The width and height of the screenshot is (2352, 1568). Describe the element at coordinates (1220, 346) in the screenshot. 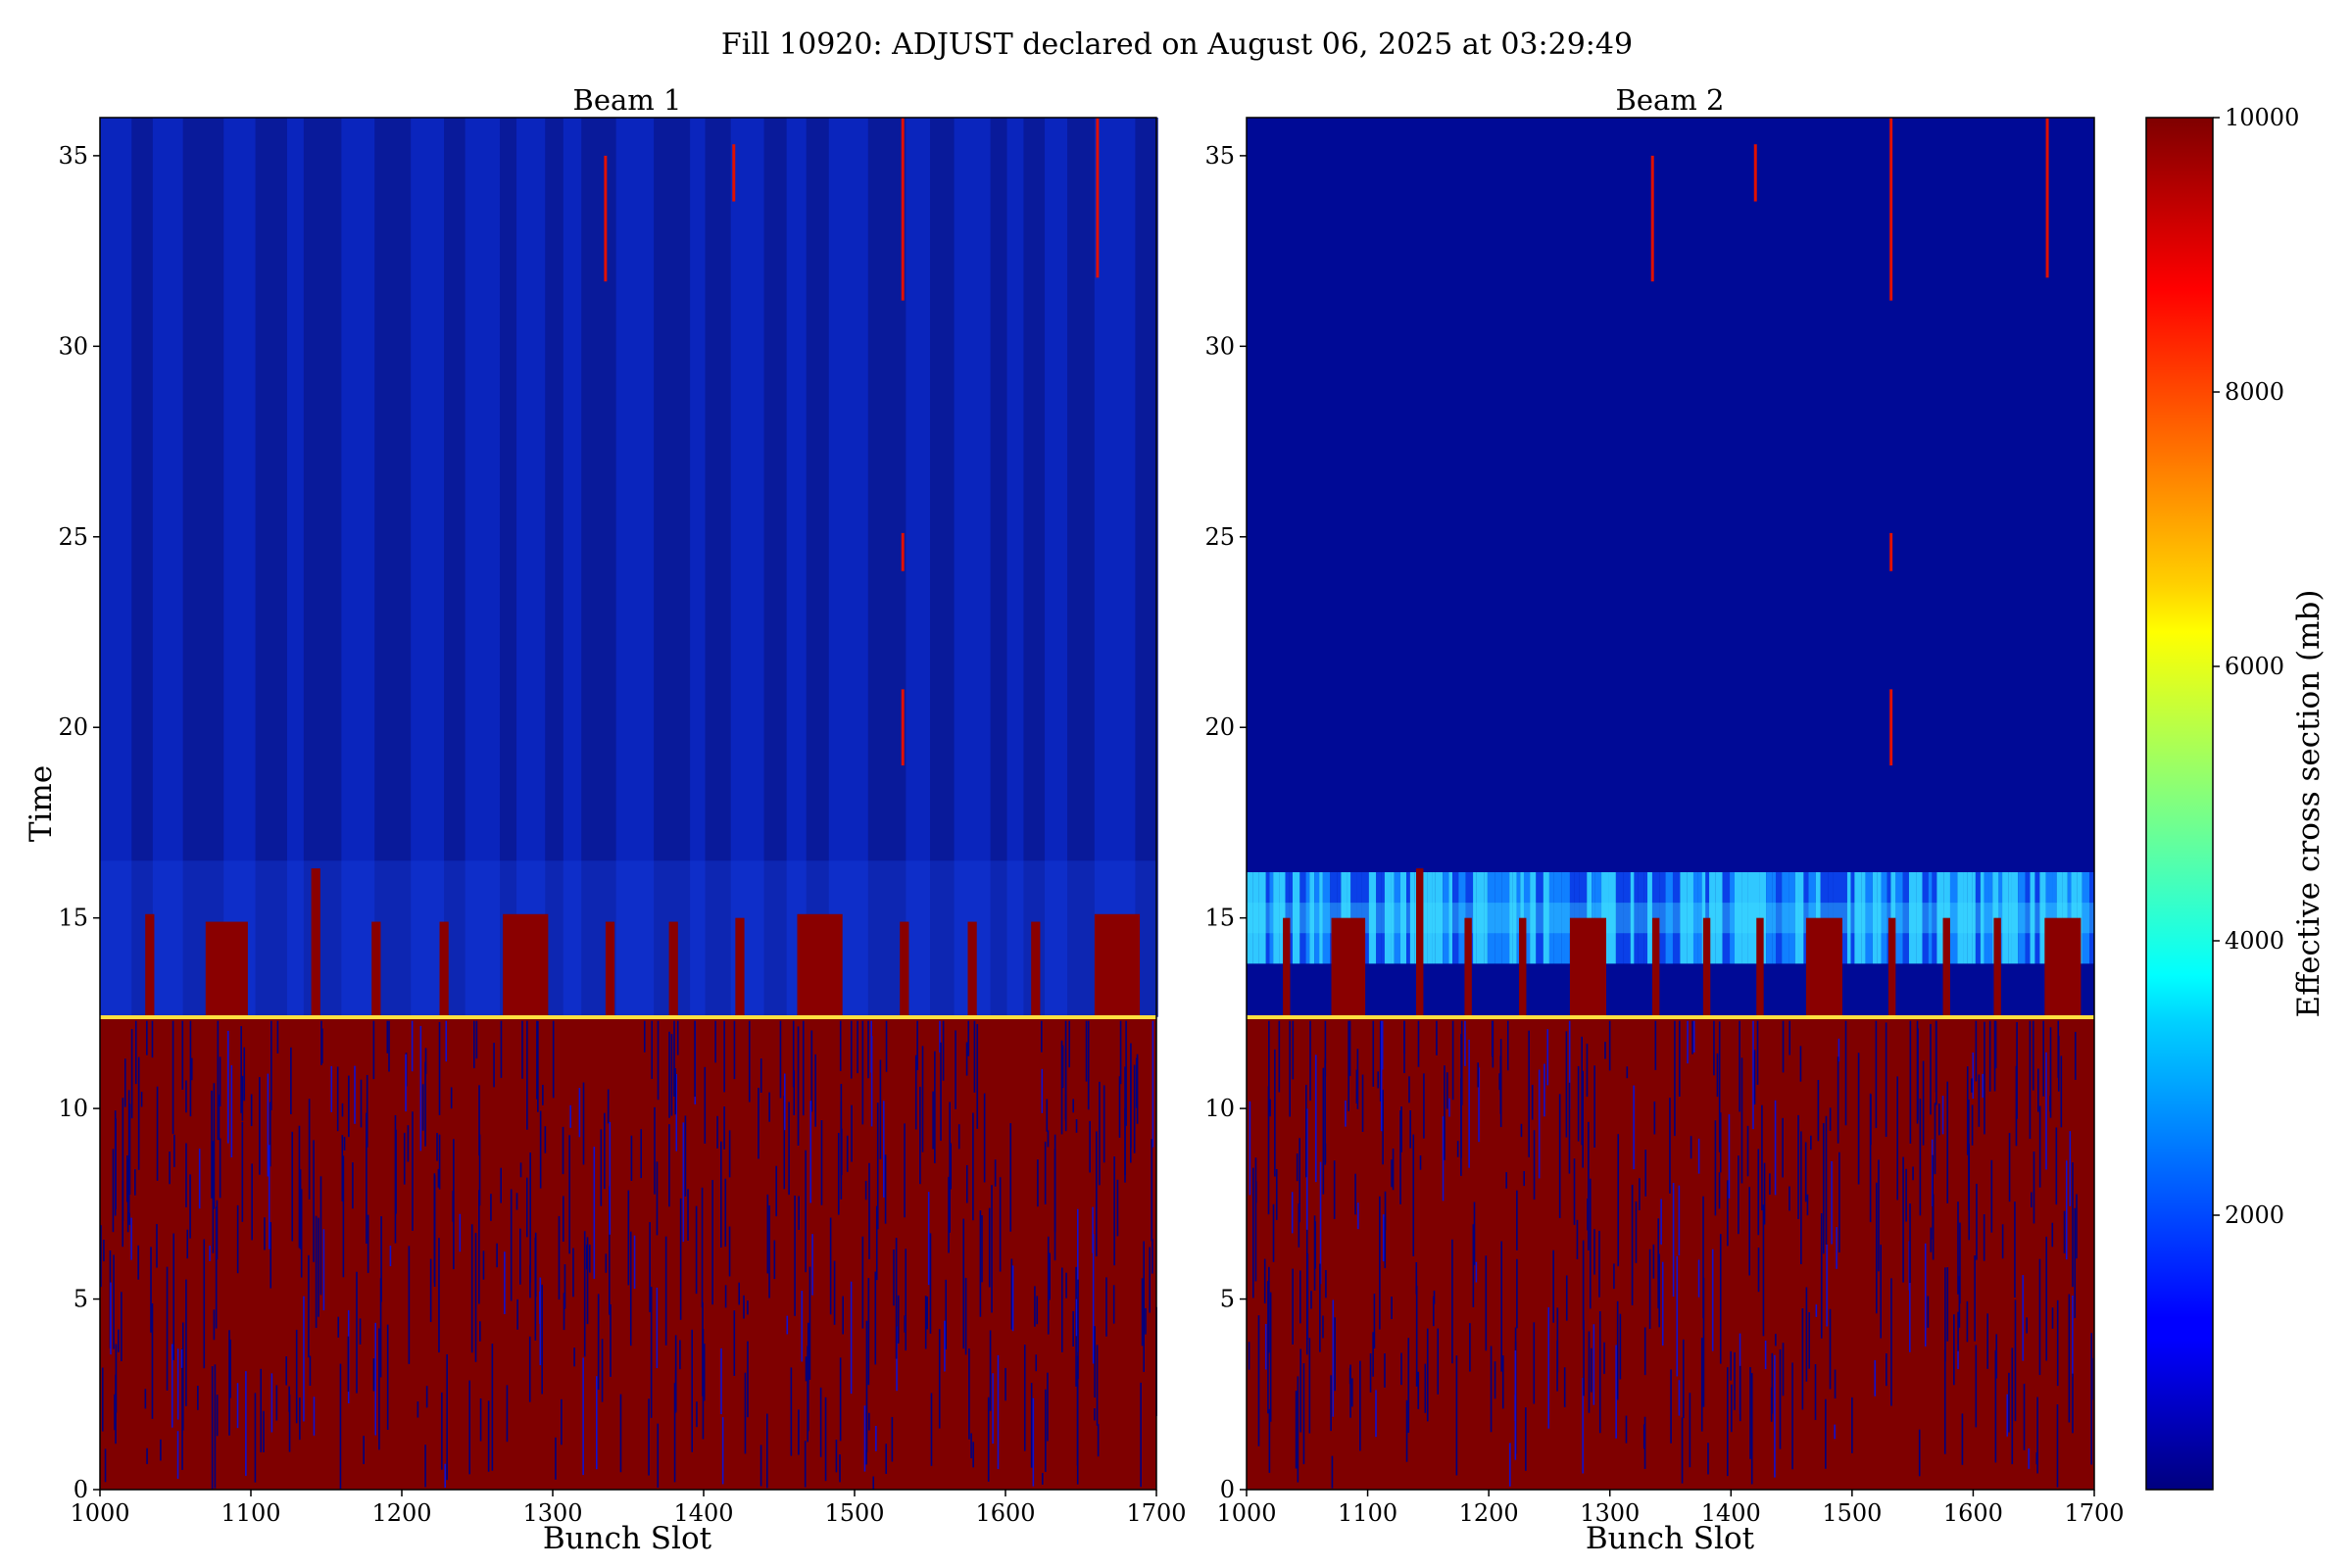

I see `beam2-y-tick-label: 30` at that location.